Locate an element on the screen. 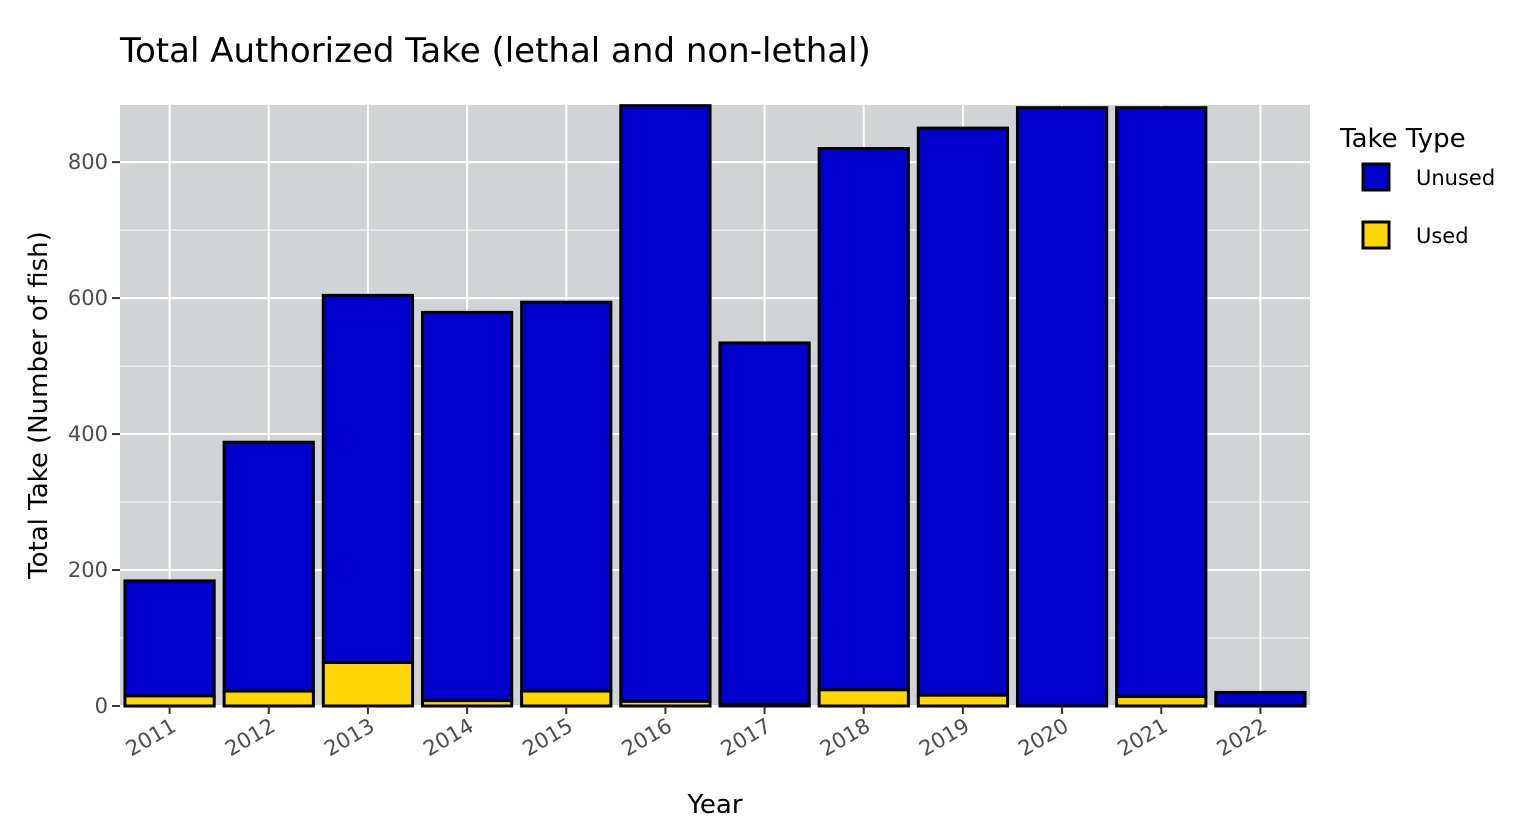  x-tick-label: 2011 is located at coordinates (151, 738).